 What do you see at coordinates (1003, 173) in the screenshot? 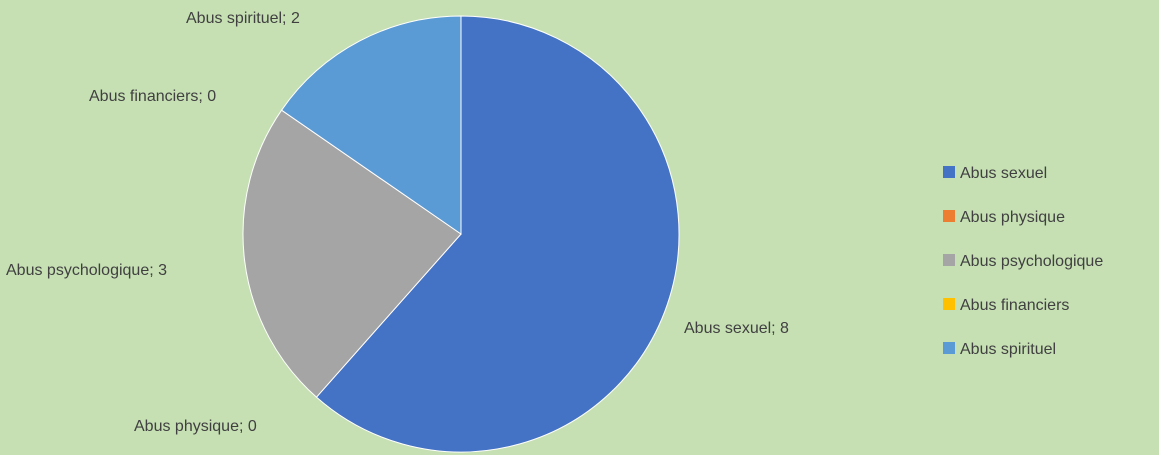
I see `legend-label-abus-sexuel: Abus sexuel` at bounding box center [1003, 173].